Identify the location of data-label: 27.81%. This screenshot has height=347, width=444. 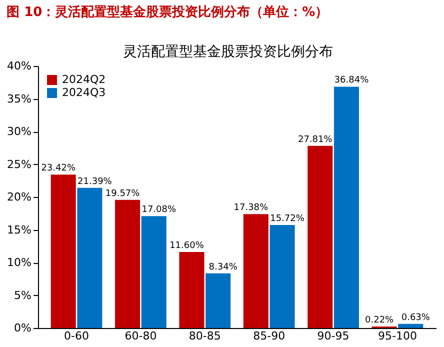
(315, 139).